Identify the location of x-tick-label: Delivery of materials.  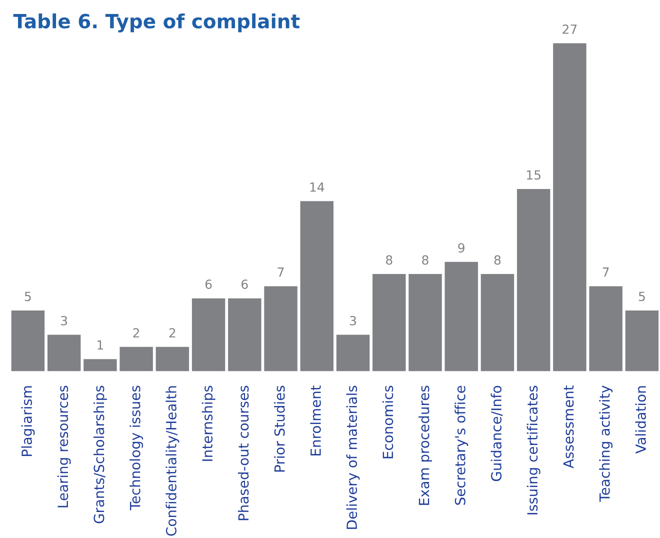
(353, 457).